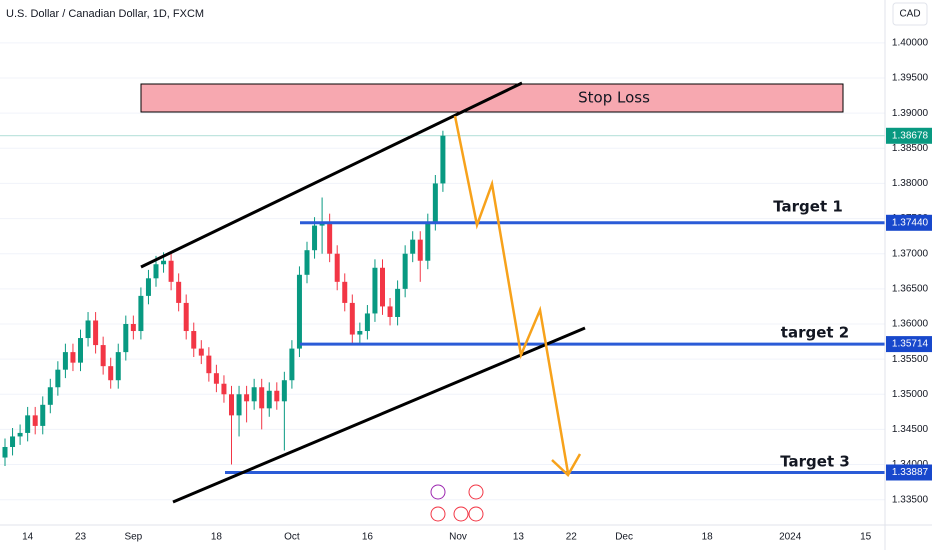  What do you see at coordinates (624, 537) in the screenshot?
I see `x-tick-label: Dec` at bounding box center [624, 537].